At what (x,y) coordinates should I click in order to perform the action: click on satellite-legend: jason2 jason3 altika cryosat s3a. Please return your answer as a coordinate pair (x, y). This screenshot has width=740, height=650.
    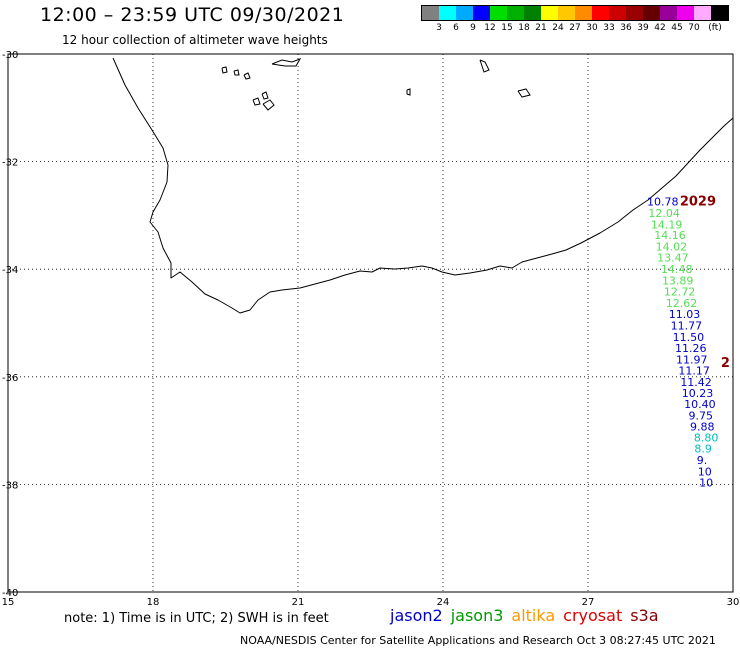
    Looking at the image, I should click on (528, 615).